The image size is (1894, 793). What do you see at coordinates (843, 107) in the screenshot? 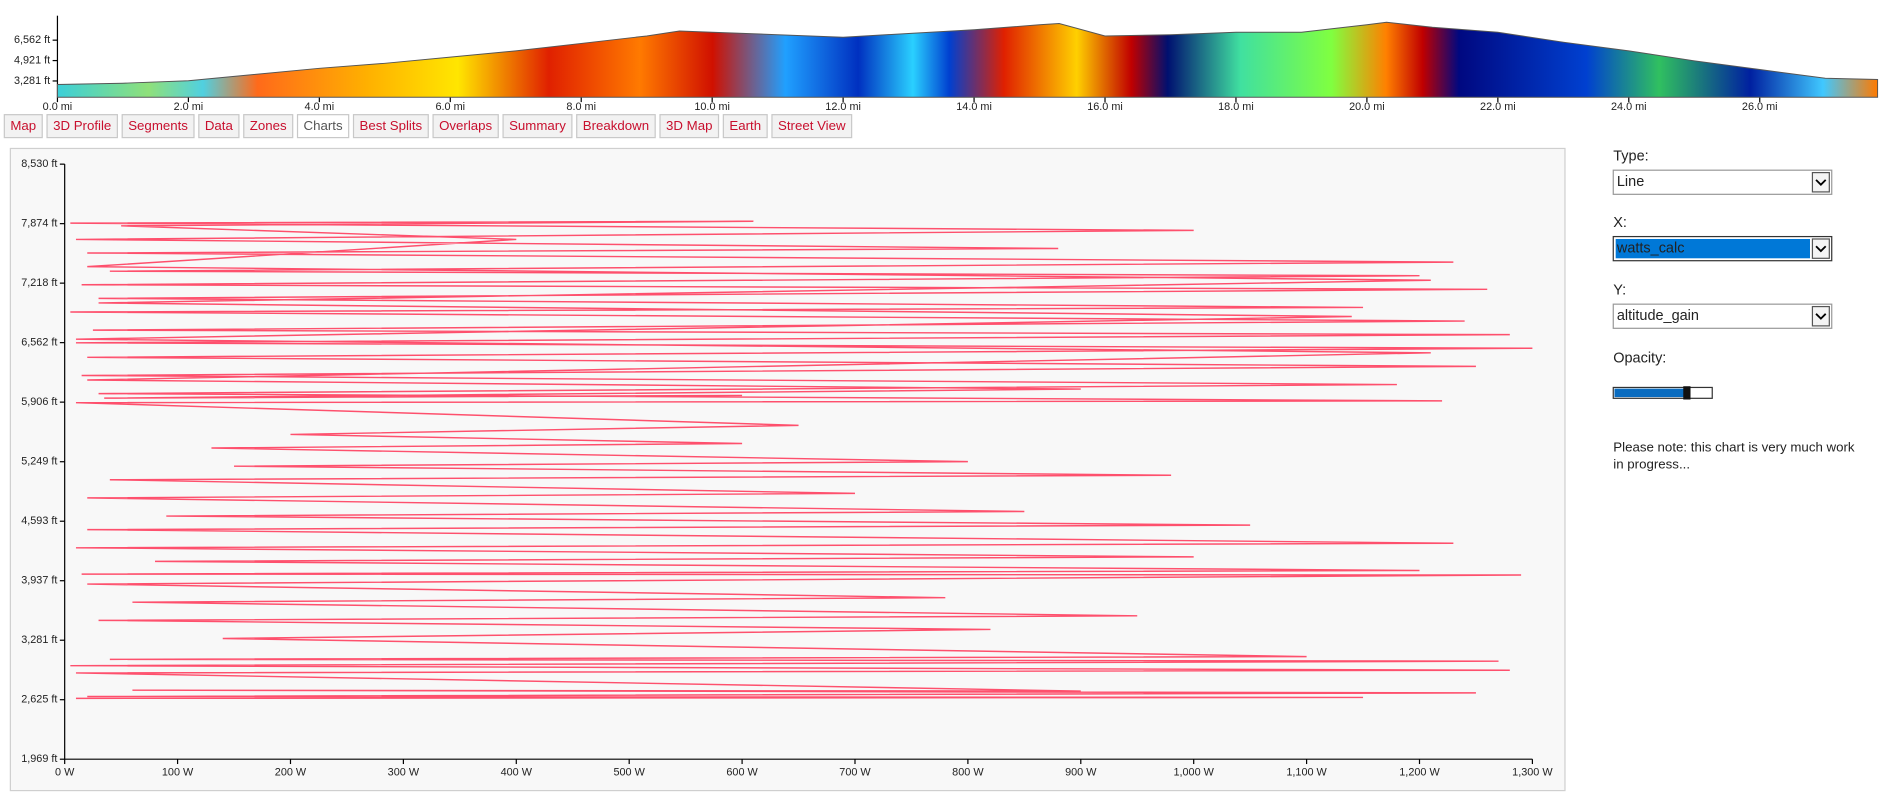
I see `x-tick-label: 12.0 mi` at bounding box center [843, 107].